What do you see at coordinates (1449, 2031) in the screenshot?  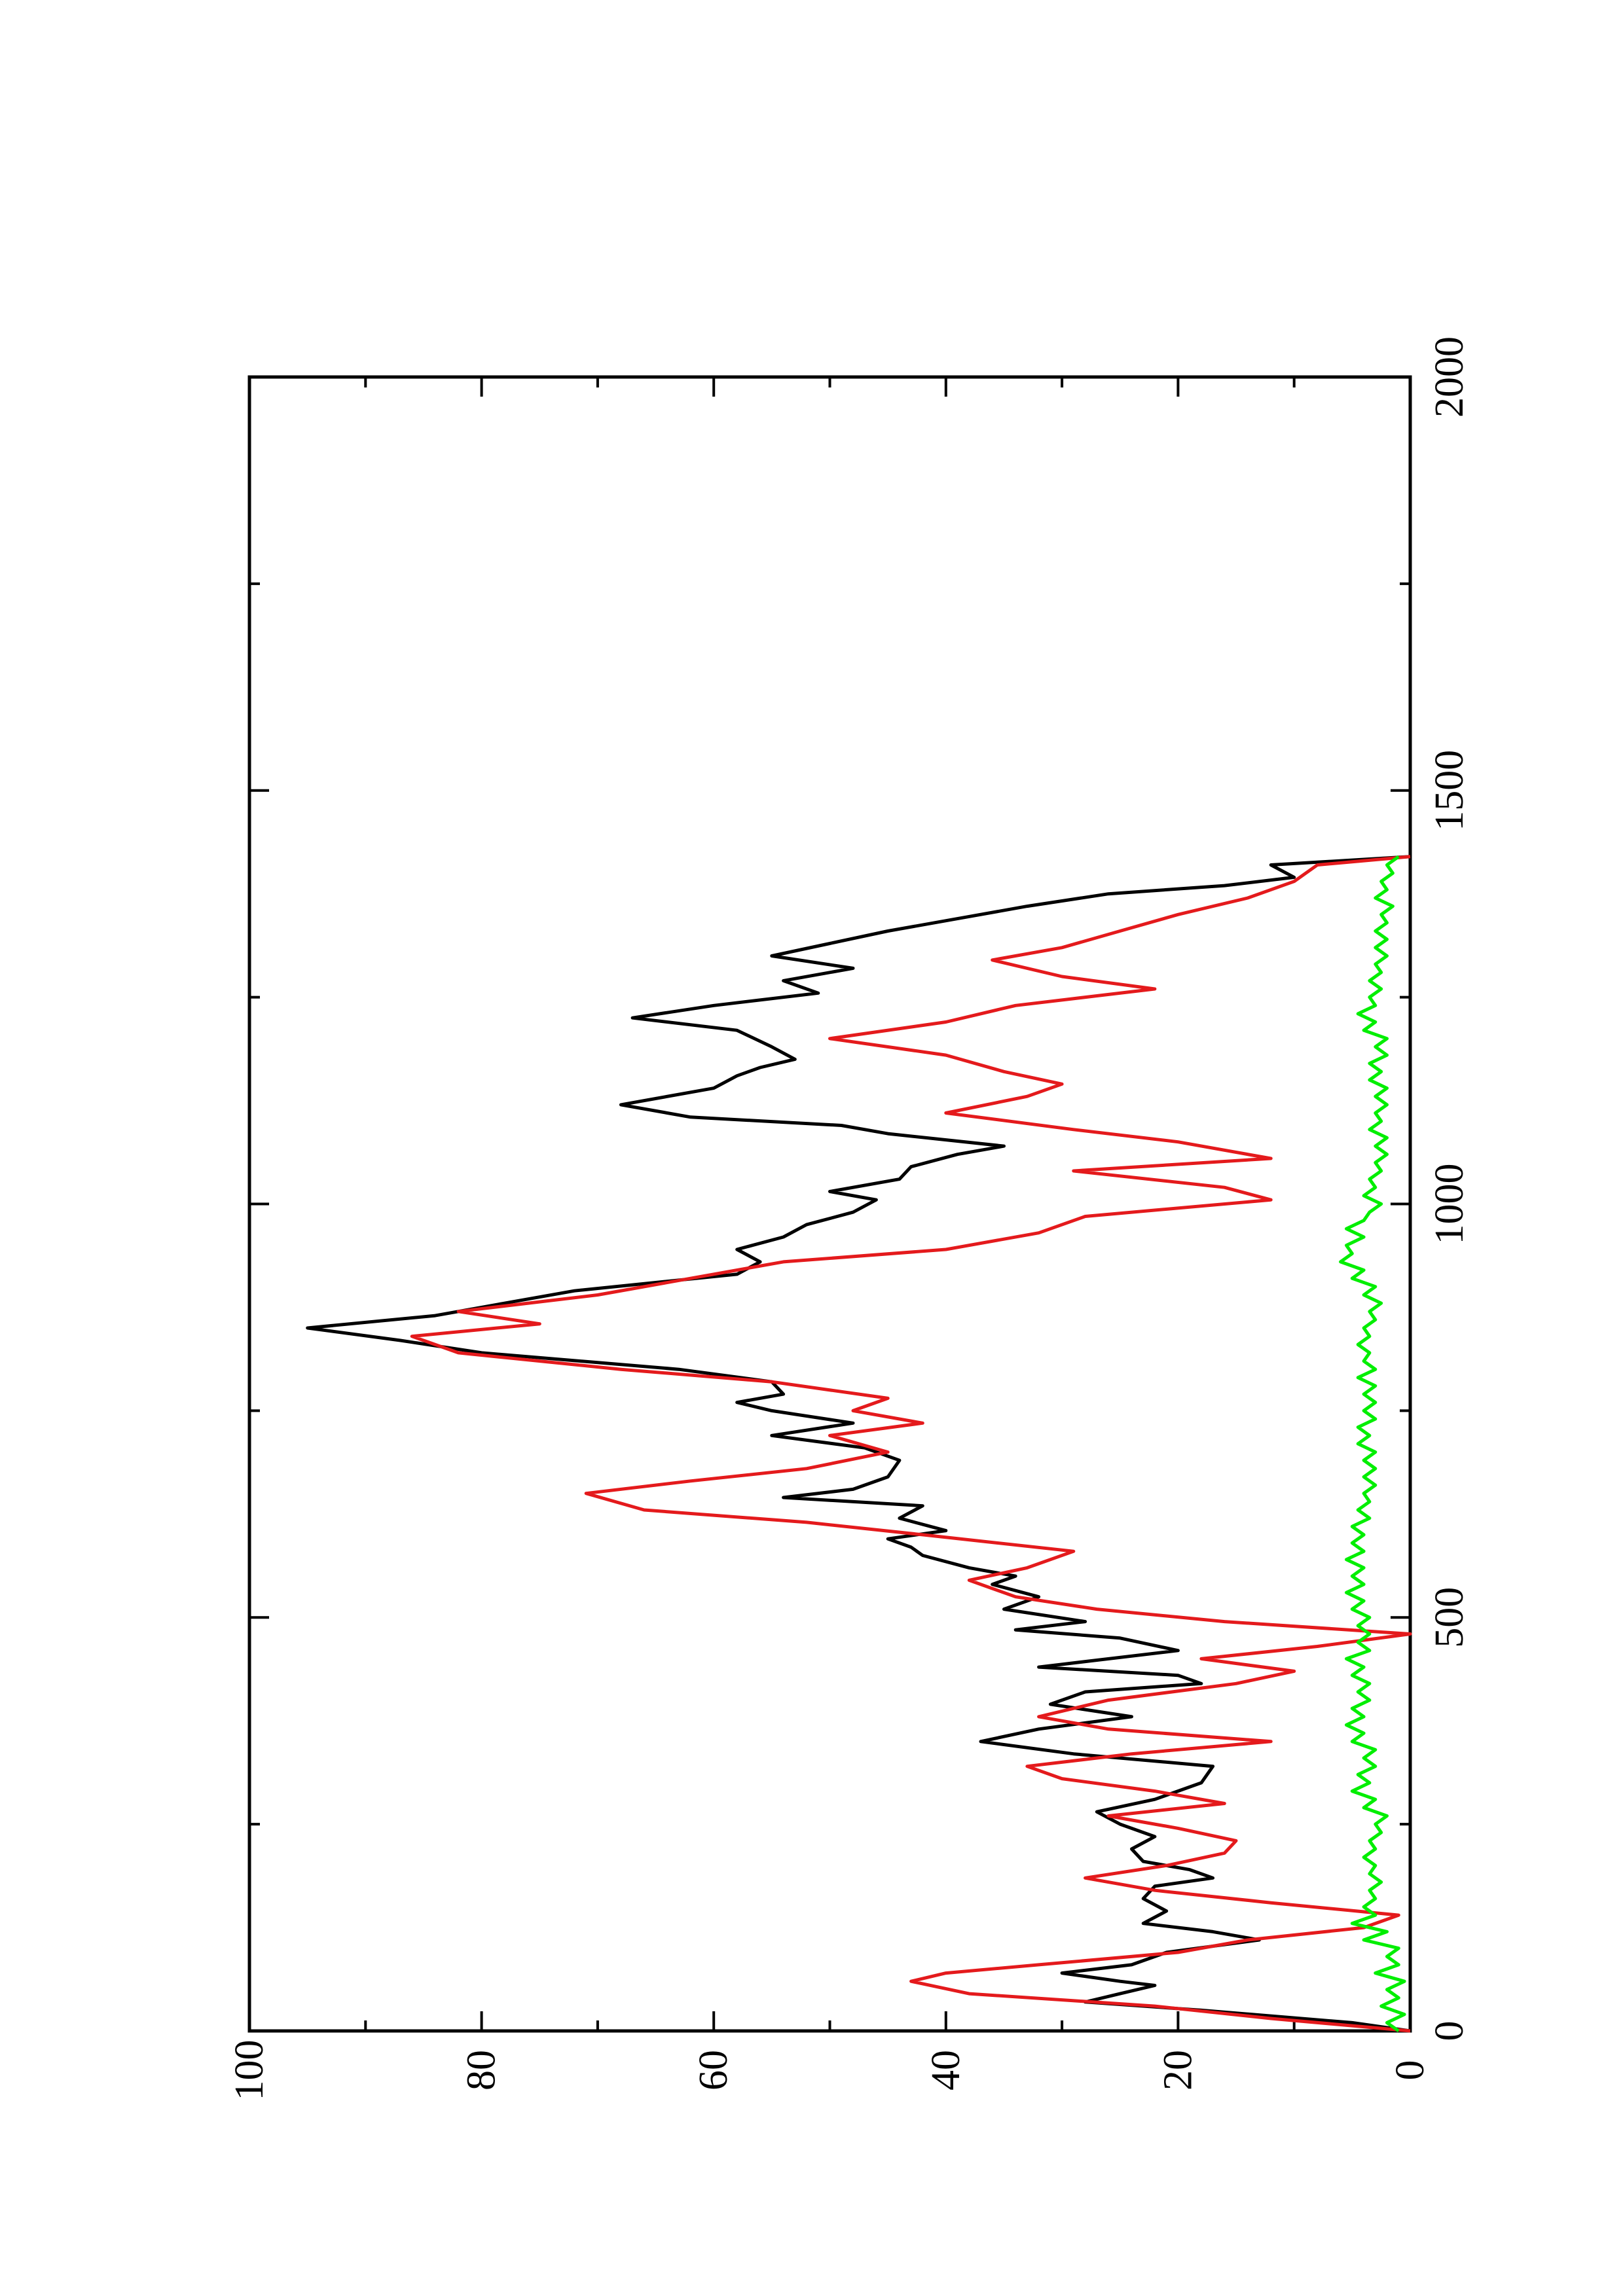 I see `x-tick-label: 0` at bounding box center [1449, 2031].